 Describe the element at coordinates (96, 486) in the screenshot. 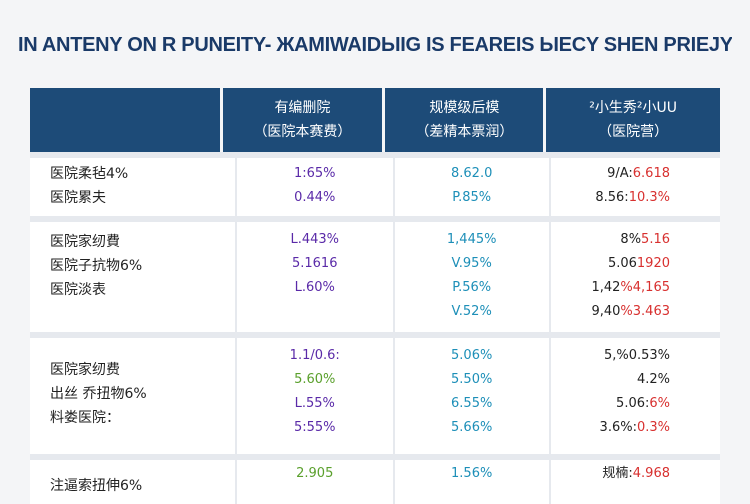

I see `row-label: 注逼索扭伸6%` at that location.